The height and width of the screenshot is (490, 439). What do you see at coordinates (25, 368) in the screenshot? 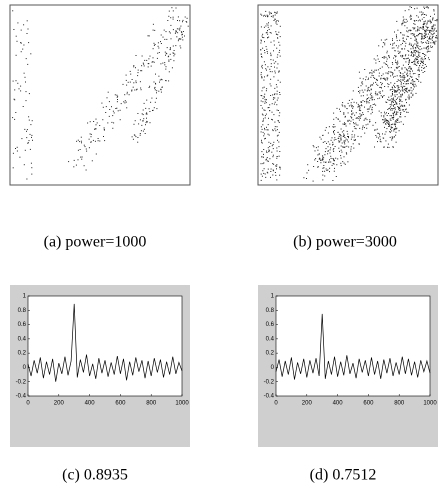
I see `y-tick-label: 0` at bounding box center [25, 368].